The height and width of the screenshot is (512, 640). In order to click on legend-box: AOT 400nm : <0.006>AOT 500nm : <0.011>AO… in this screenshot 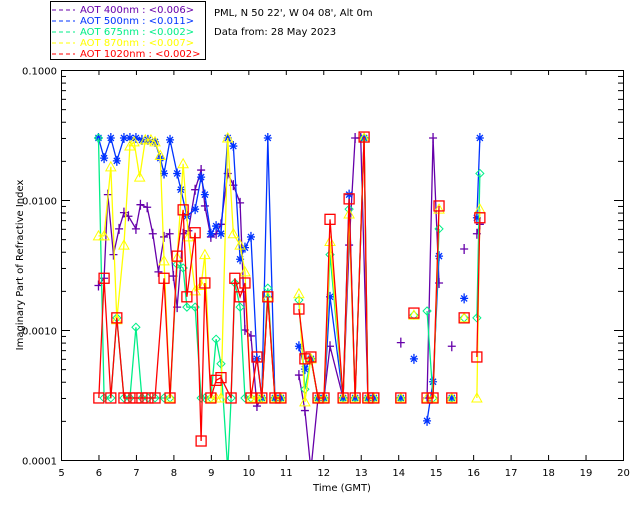, I will do `click(128, 30)`.